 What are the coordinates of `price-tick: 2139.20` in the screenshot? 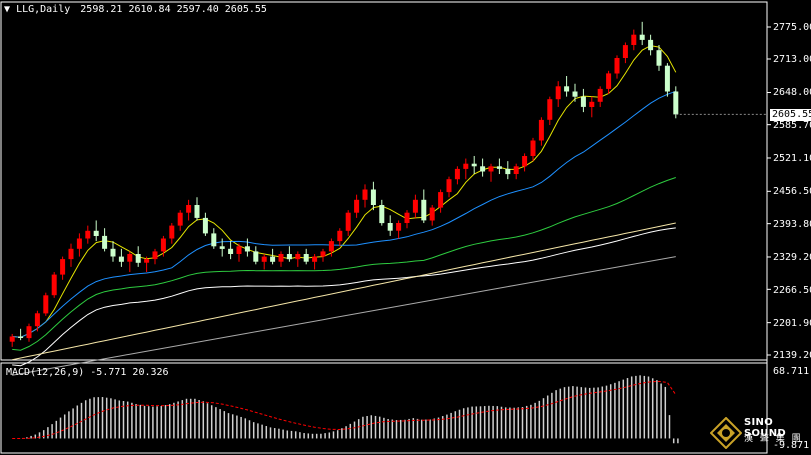 It's located at (792, 355).